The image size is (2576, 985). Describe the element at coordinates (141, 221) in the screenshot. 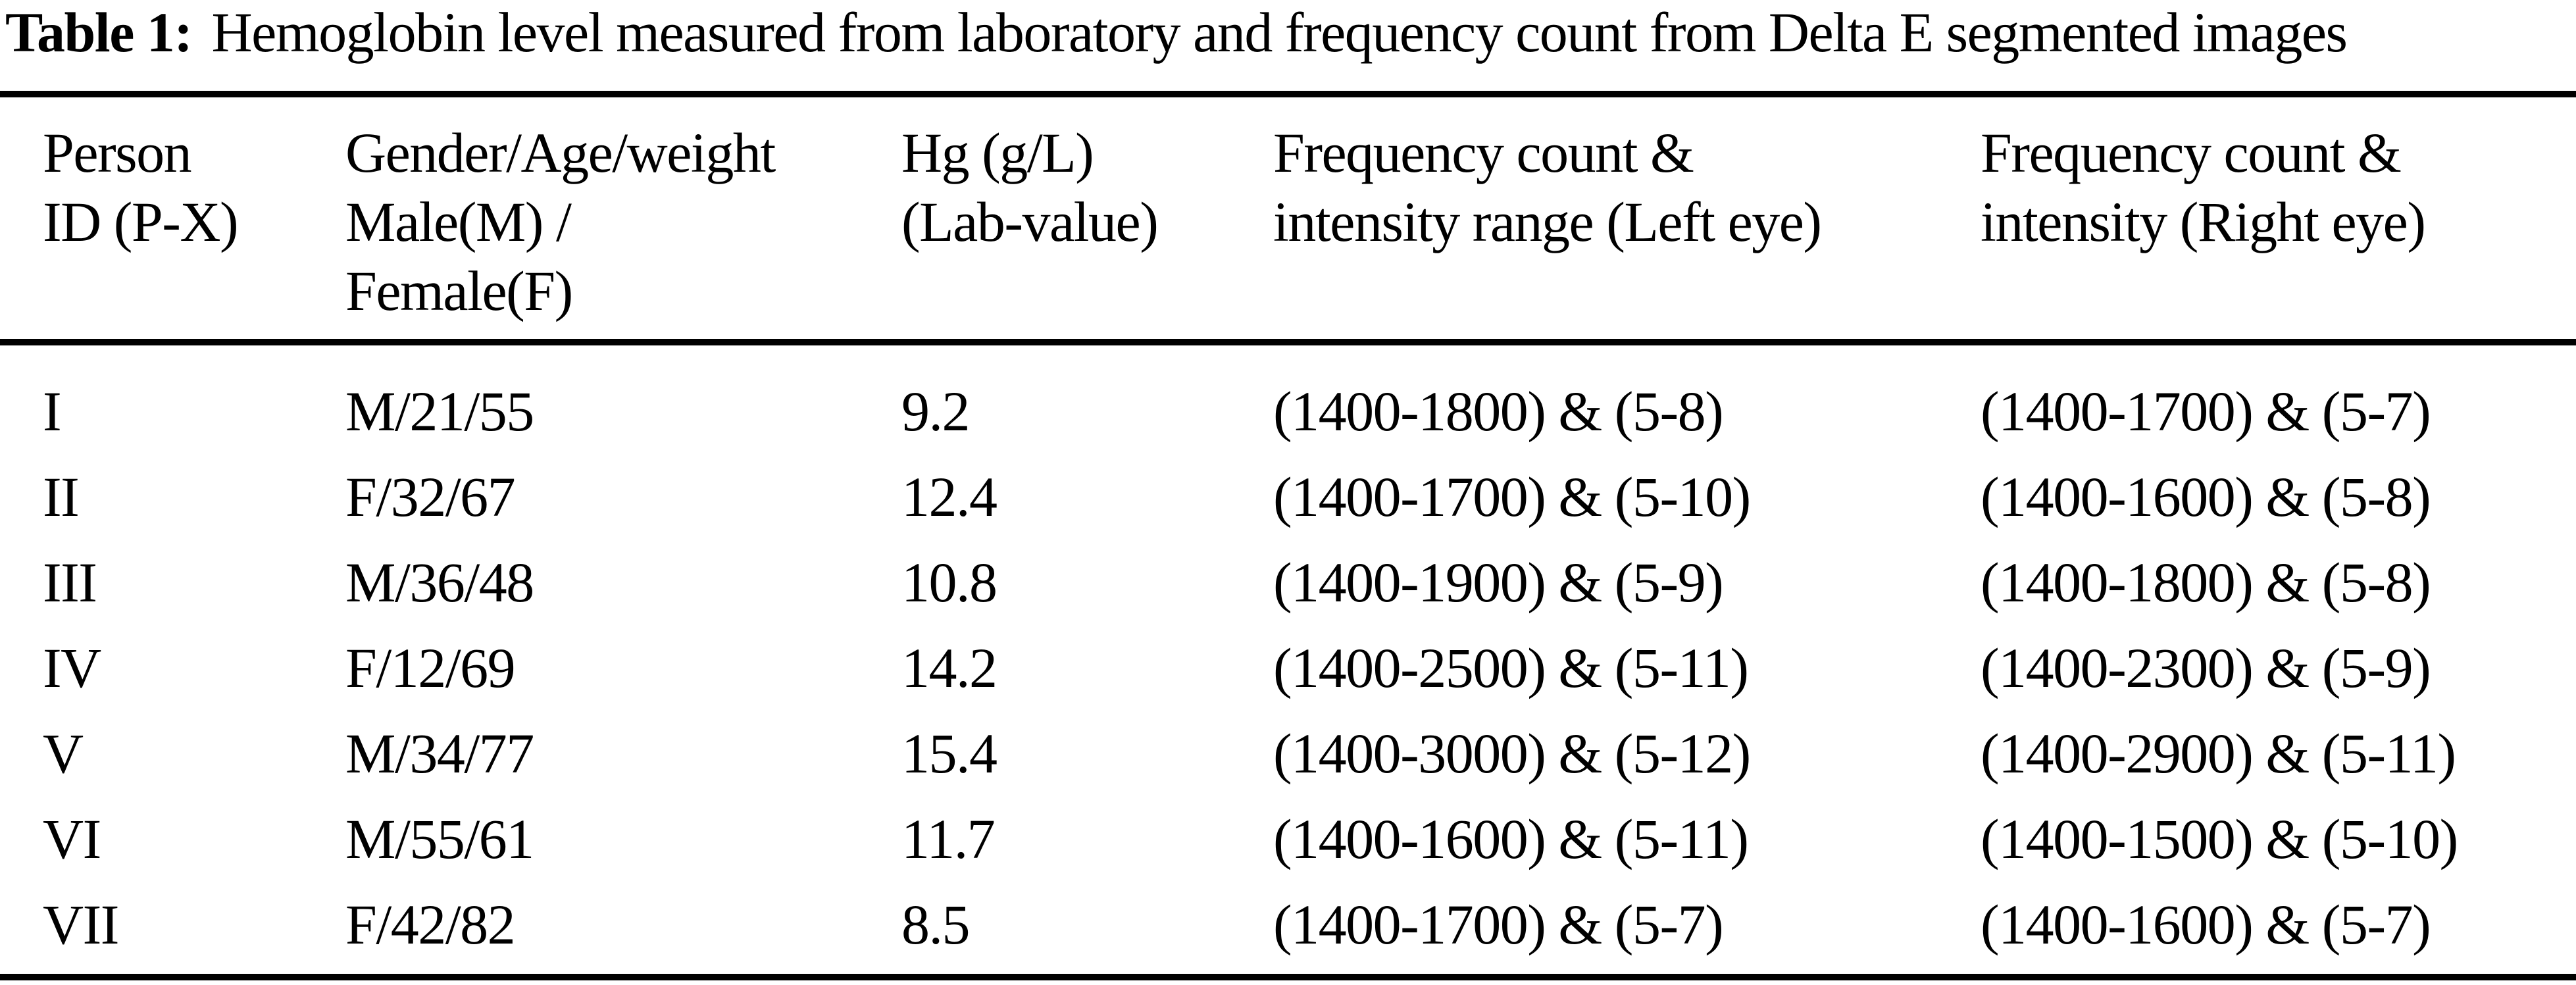

I see `header-line: ID (P-X)` at that location.